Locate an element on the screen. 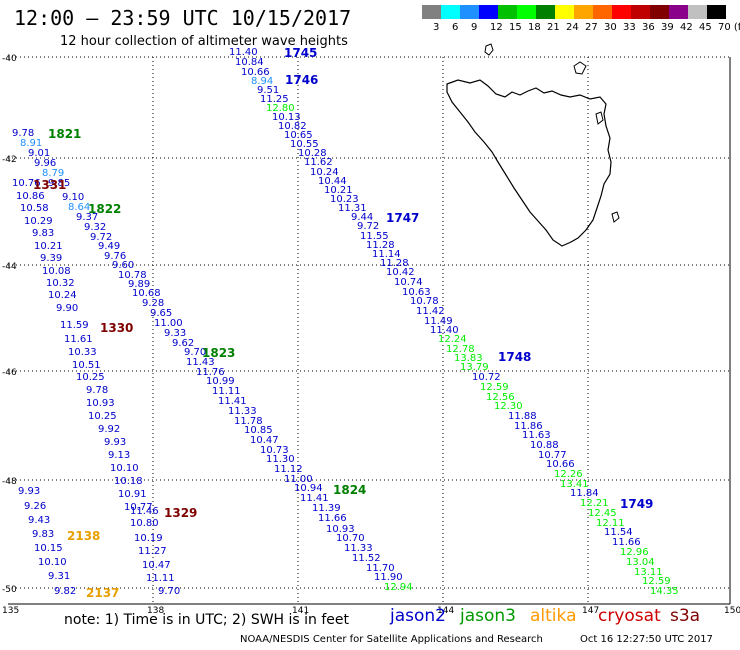 This screenshot has height=650, width=740. wave-height-value: 11.42 is located at coordinates (430, 311).